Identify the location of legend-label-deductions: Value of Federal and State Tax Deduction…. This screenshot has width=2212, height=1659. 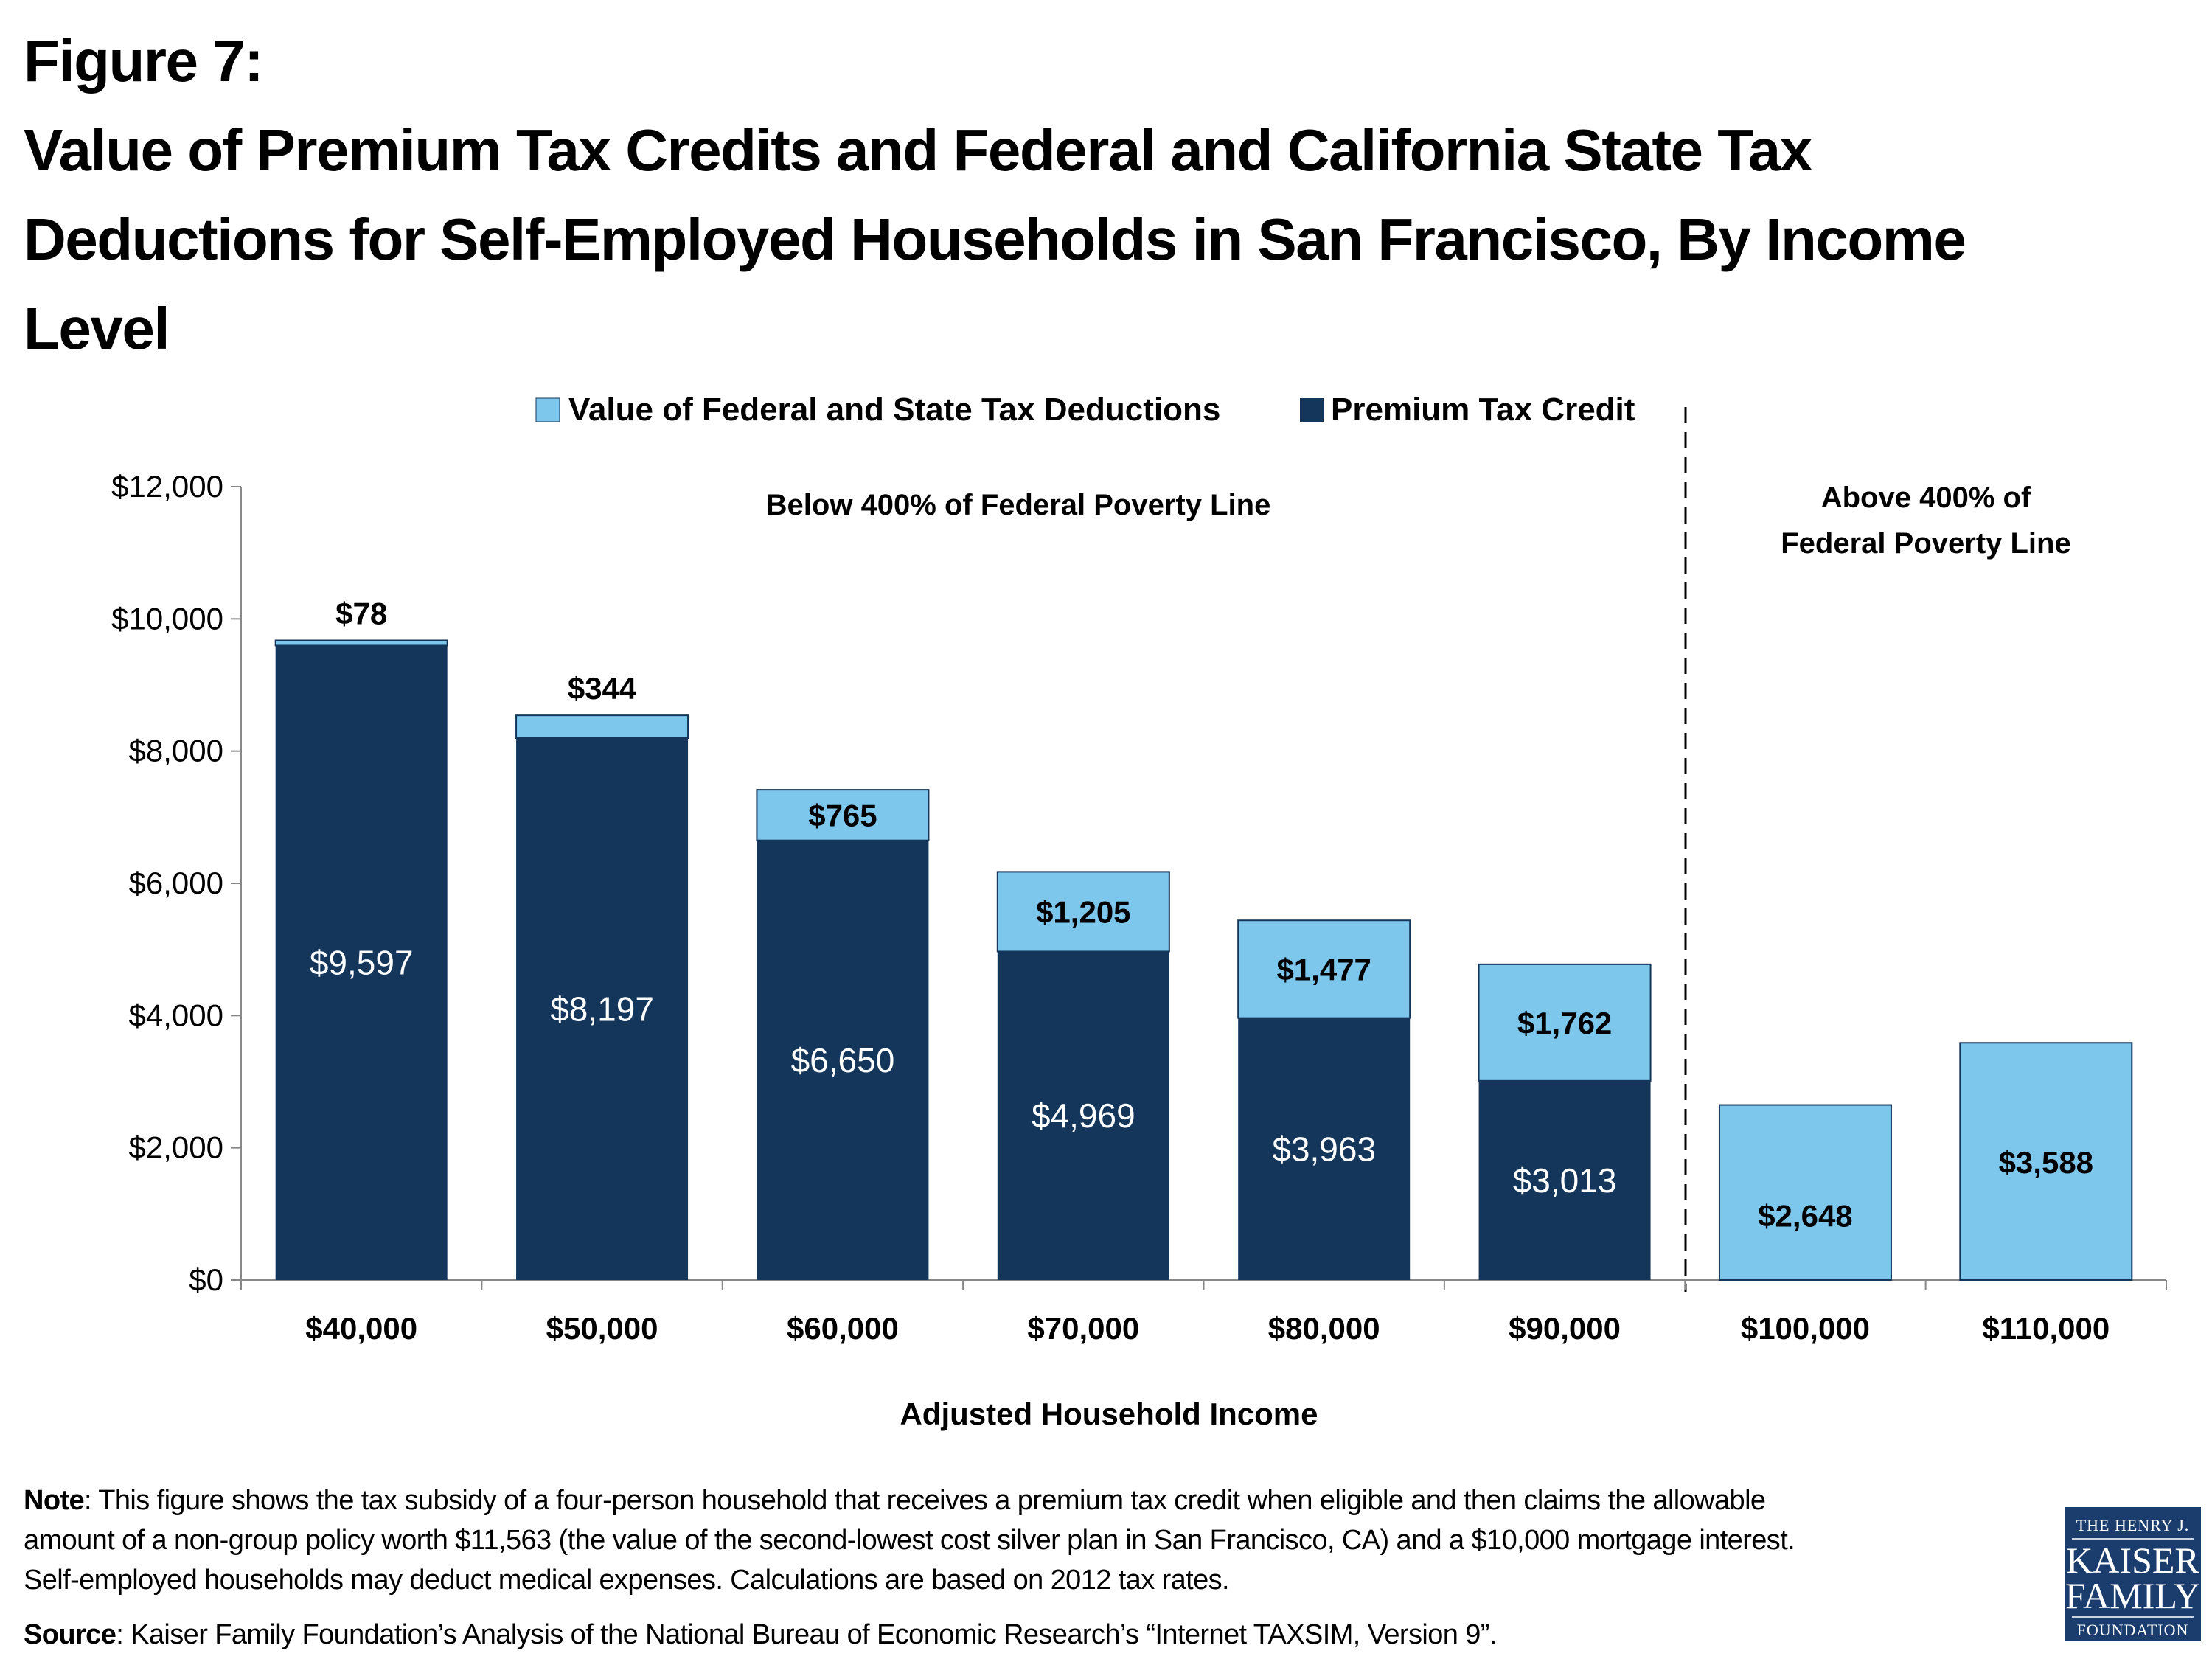
(894, 410).